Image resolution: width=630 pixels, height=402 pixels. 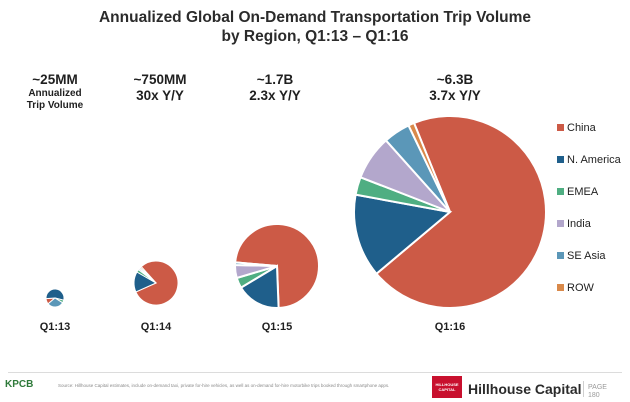 What do you see at coordinates (579, 224) in the screenshot?
I see `legend-label-india: India` at bounding box center [579, 224].